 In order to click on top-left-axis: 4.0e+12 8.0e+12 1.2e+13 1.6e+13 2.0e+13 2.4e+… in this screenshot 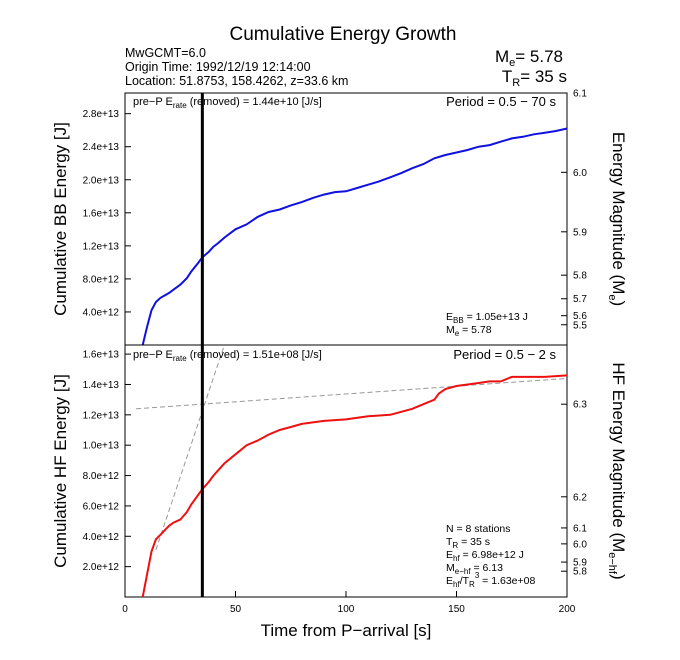, I will do `click(107, 213)`.